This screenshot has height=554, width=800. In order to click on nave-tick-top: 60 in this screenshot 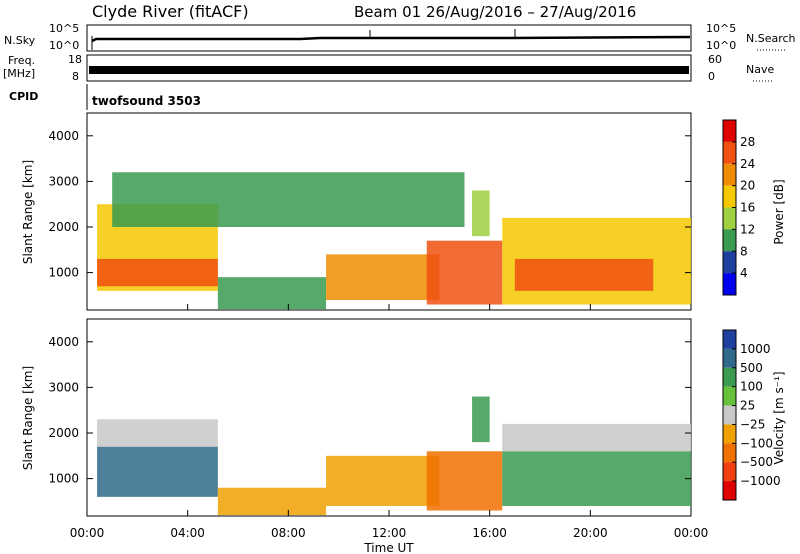, I will do `click(715, 59)`.